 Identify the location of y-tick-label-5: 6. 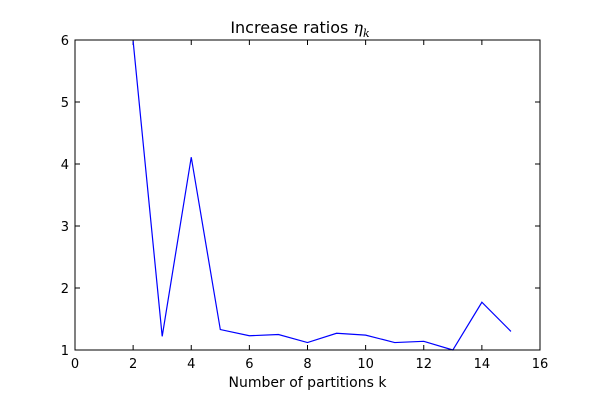
(65, 41).